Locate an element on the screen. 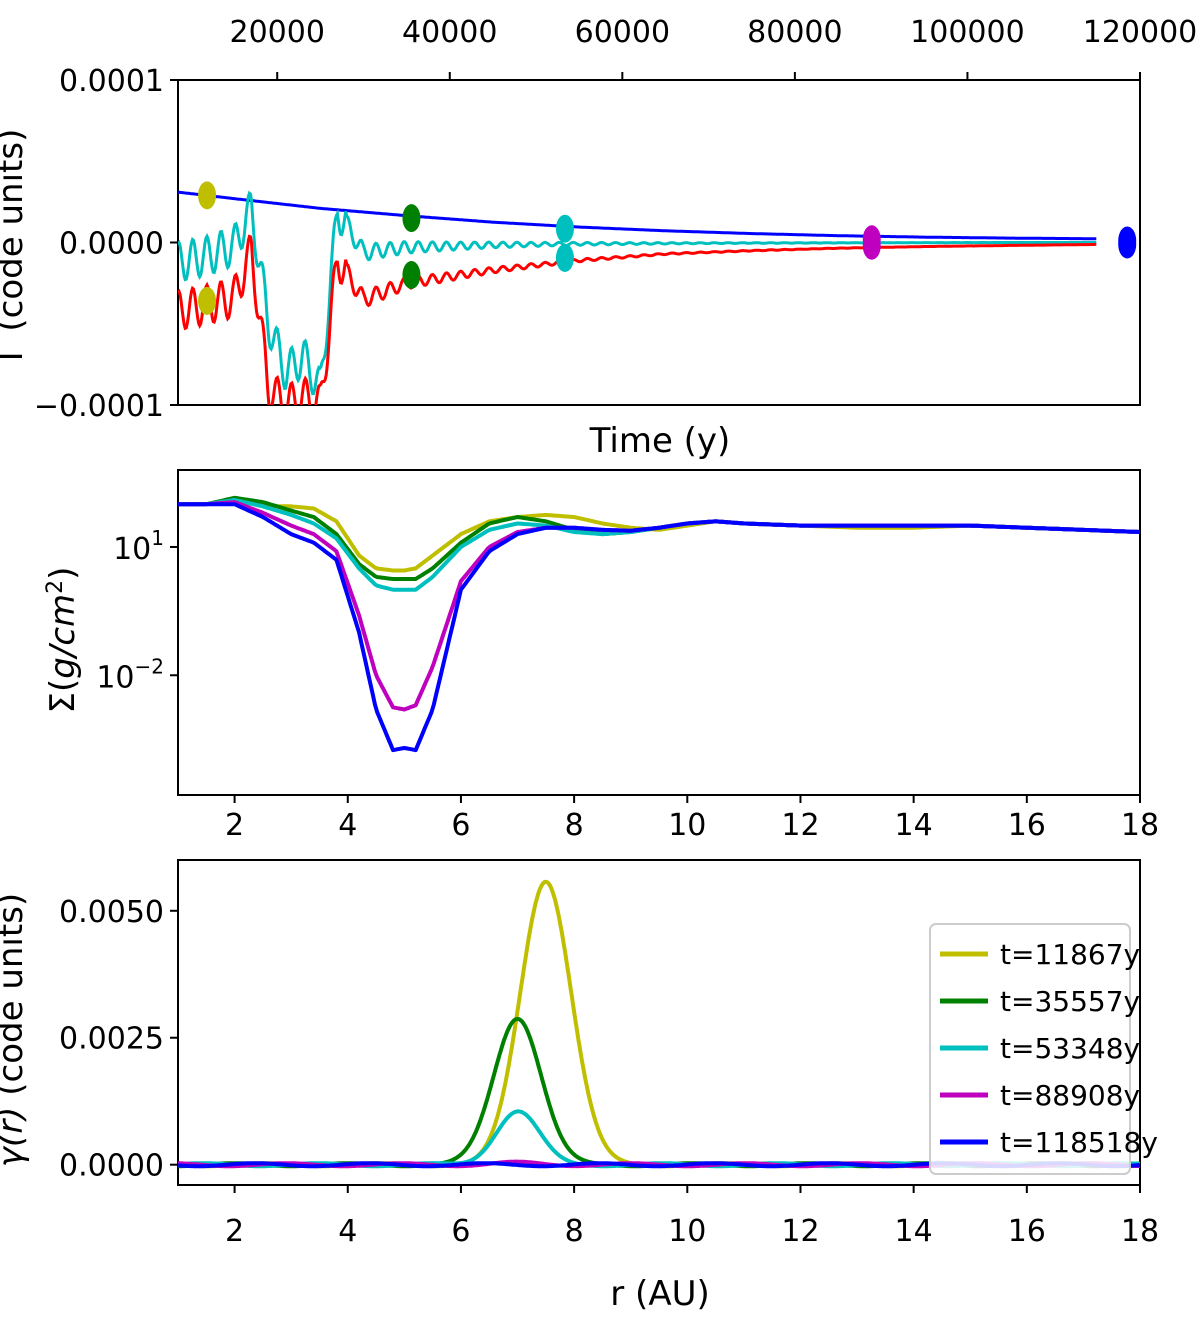  density-x-tick-label: 16 is located at coordinates (1027, 825).